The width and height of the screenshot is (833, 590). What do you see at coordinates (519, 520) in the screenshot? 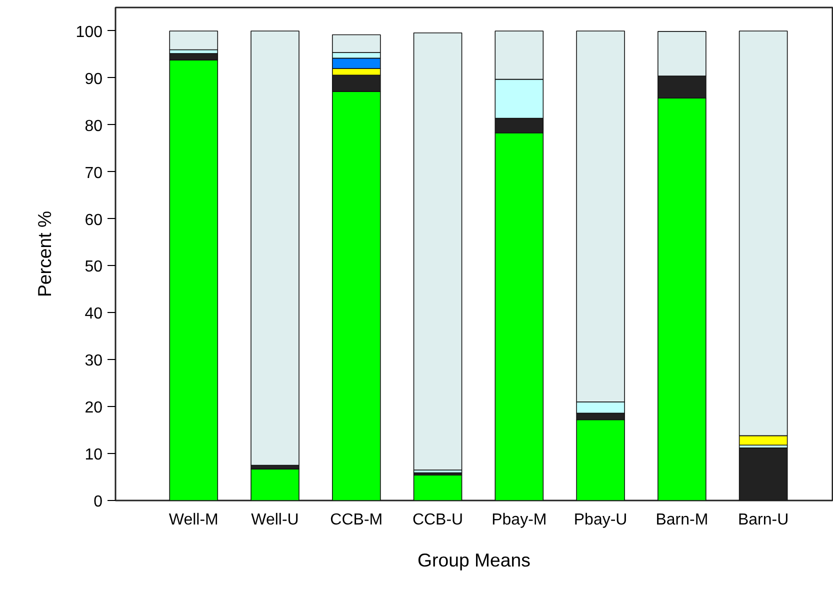
I see `x-tick-label: Pbay-M` at bounding box center [519, 520].